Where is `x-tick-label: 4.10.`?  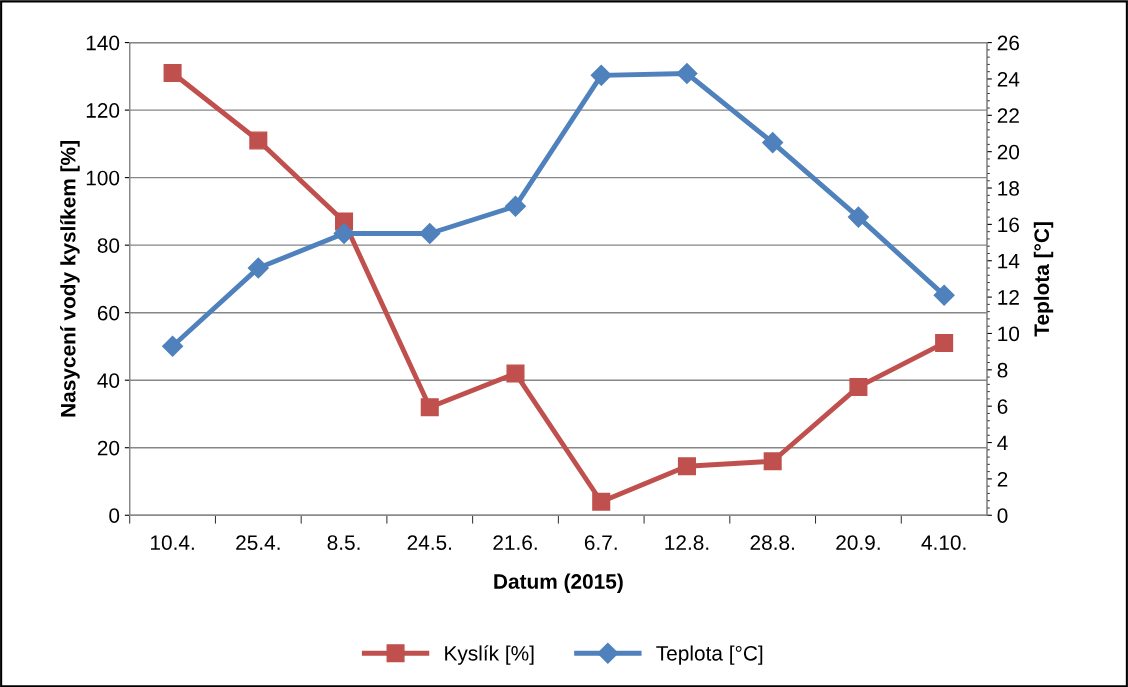
x-tick-label: 4.10. is located at coordinates (943, 542).